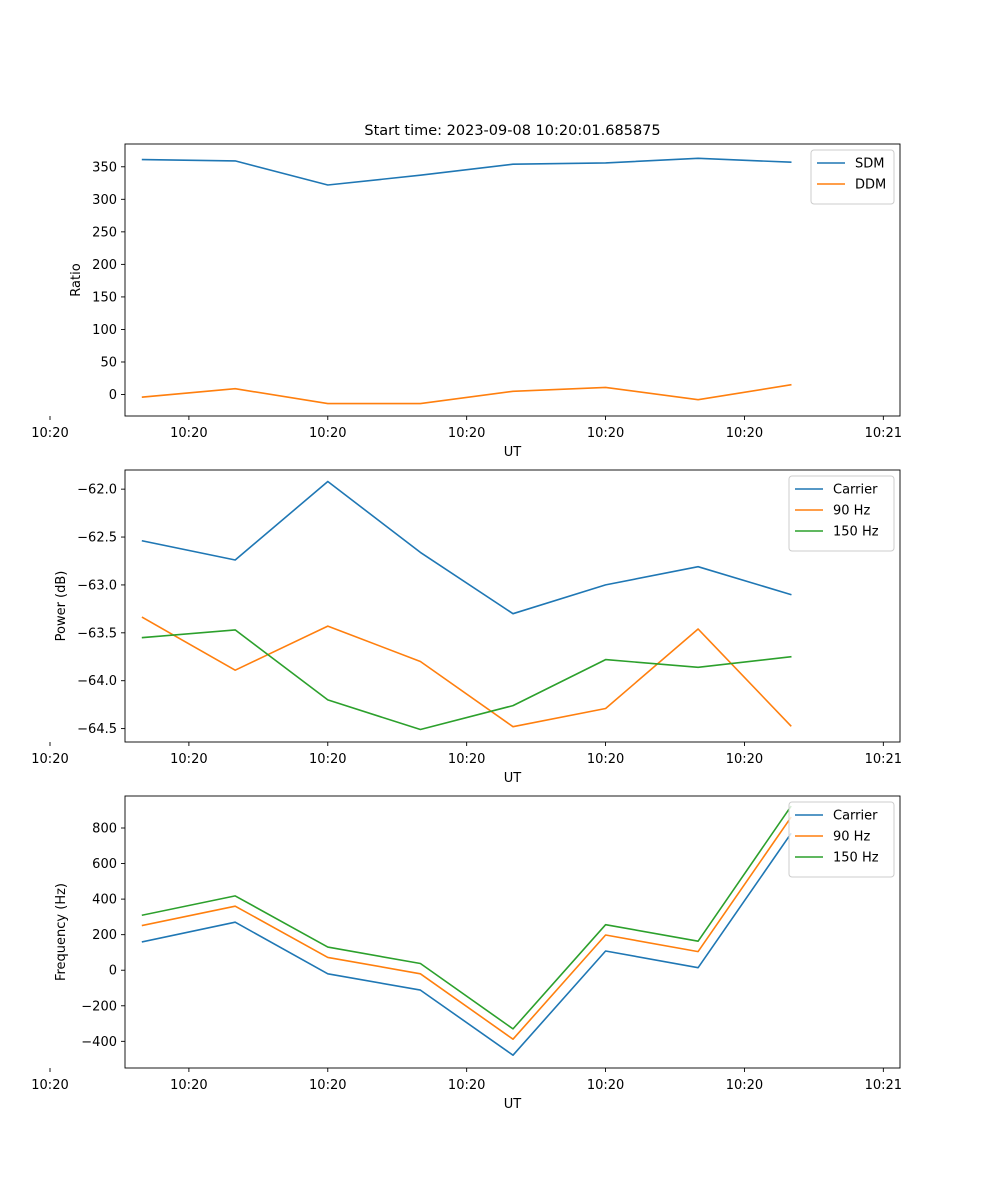  Describe the element at coordinates (97, 490) in the screenshot. I see `y-tick-label: −62.0` at that location.